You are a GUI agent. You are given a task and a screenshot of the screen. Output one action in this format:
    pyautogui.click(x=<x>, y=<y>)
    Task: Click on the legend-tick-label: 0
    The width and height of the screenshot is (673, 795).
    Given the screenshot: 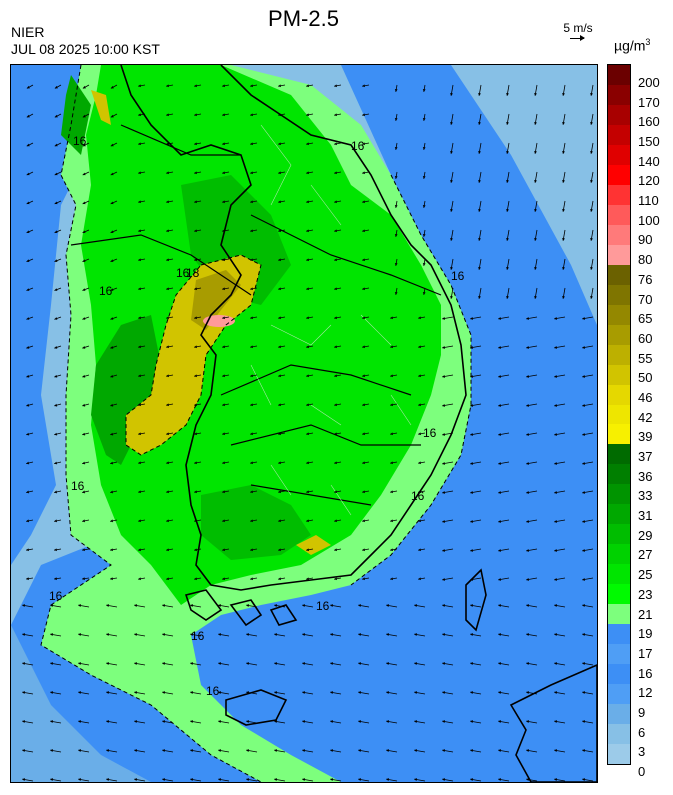 What is the action you would take?
    pyautogui.click(x=642, y=771)
    